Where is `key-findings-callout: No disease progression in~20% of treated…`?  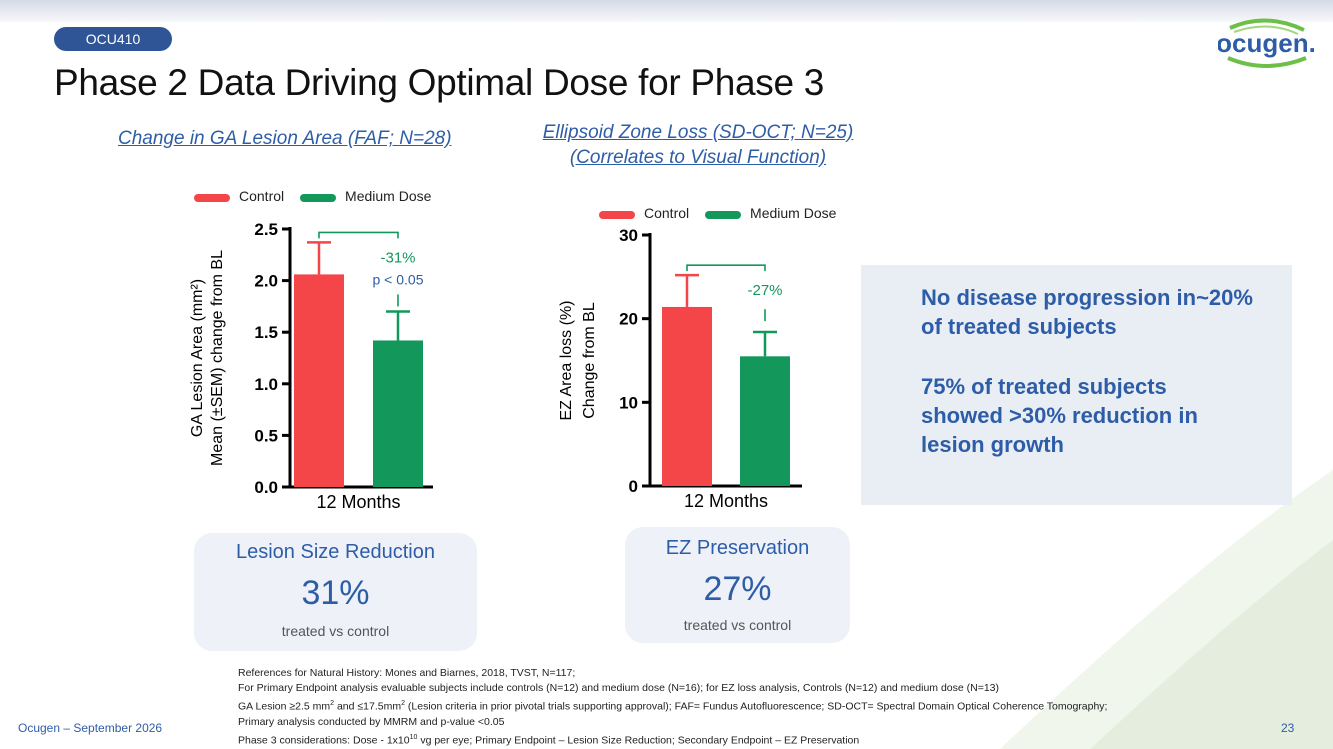
key-findings-callout: No disease progression in~20% of treated… is located at coordinates (1076, 385).